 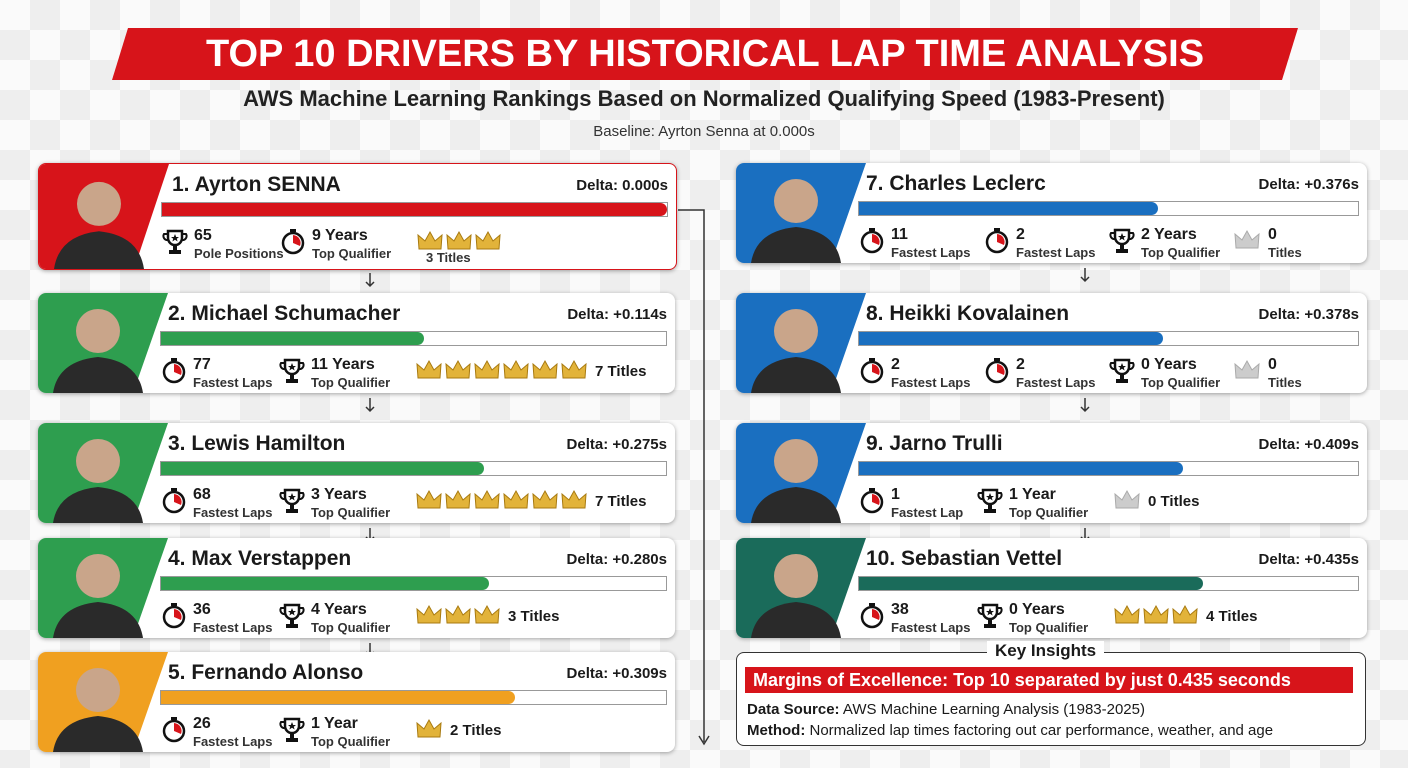 What do you see at coordinates (448, 257) in the screenshot?
I see `titles: 3 Titles` at bounding box center [448, 257].